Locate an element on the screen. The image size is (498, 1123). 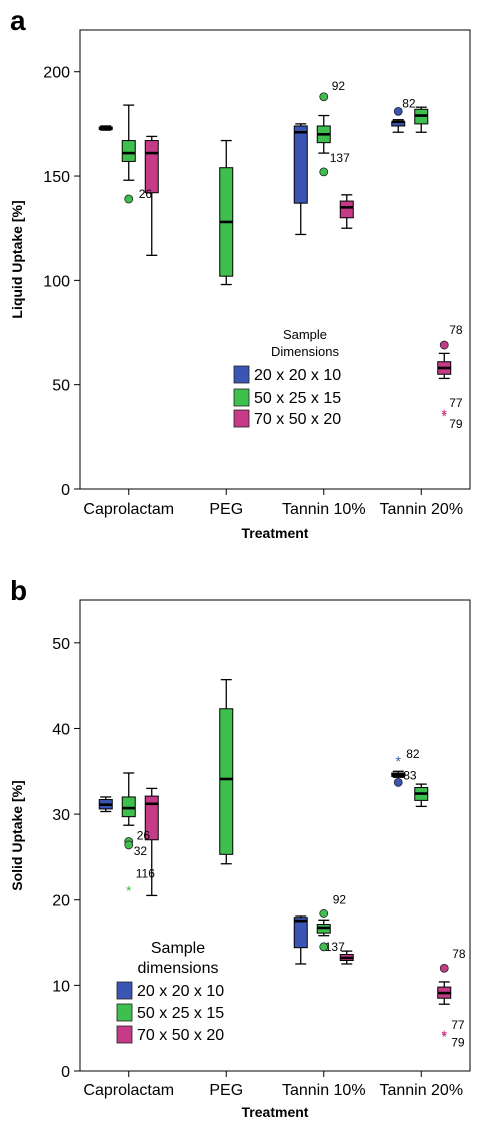
panel-letter: b is located at coordinates (18, 590).